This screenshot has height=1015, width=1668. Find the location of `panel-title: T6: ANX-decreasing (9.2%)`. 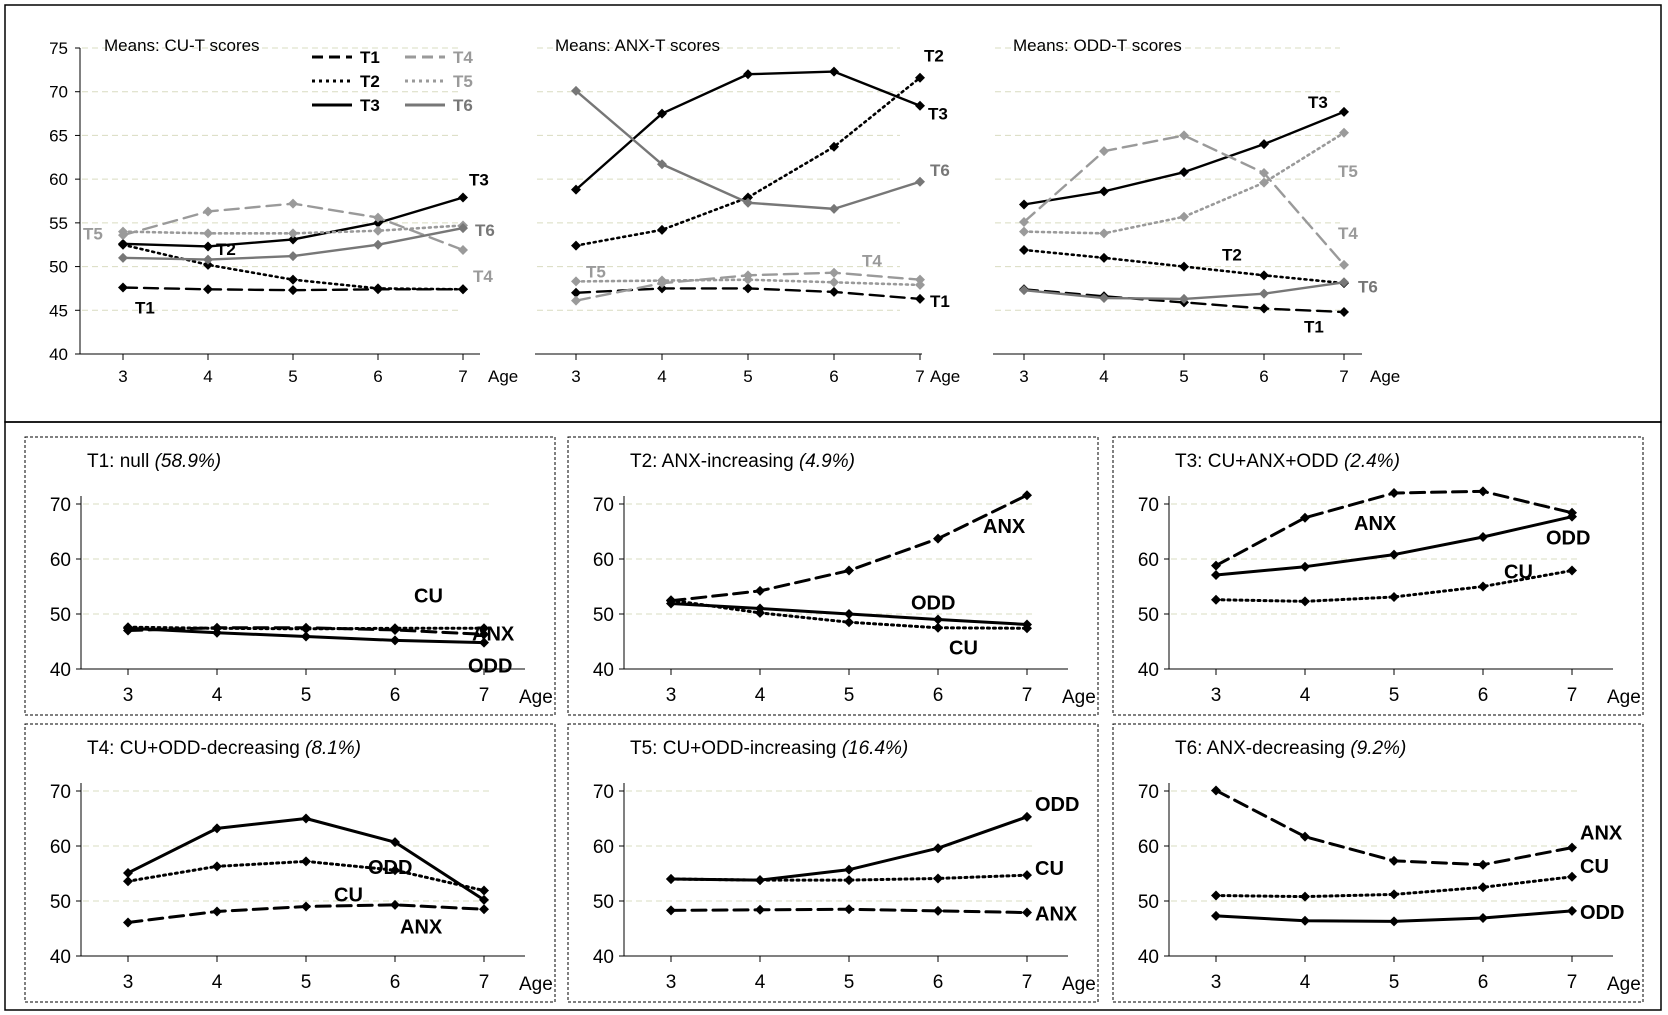

panel-title: T6: ANX-decreasing (9.2%) is located at coordinates (1290, 748).